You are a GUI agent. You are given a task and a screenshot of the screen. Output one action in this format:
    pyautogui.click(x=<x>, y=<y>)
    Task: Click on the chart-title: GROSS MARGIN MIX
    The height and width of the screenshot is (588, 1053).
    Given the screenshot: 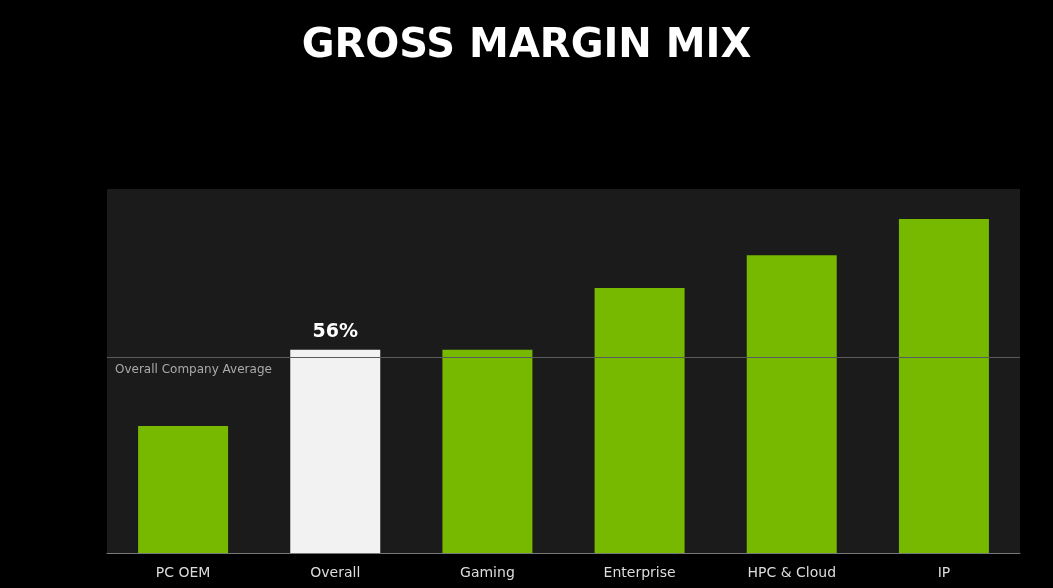 What is the action you would take?
    pyautogui.click(x=526, y=43)
    